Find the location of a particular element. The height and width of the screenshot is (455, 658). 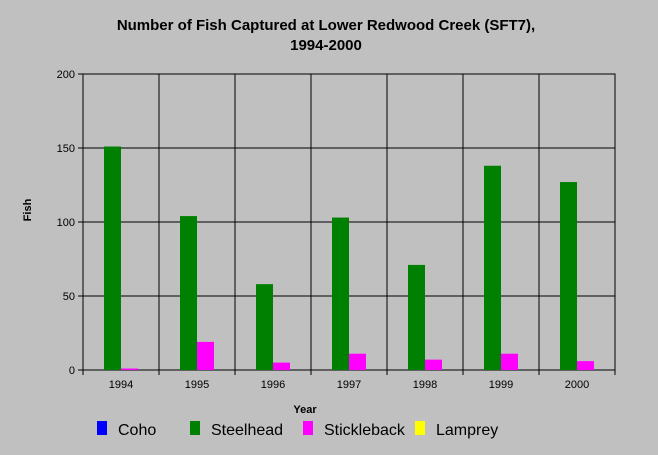

x-tick-label: 1999 is located at coordinates (501, 385).